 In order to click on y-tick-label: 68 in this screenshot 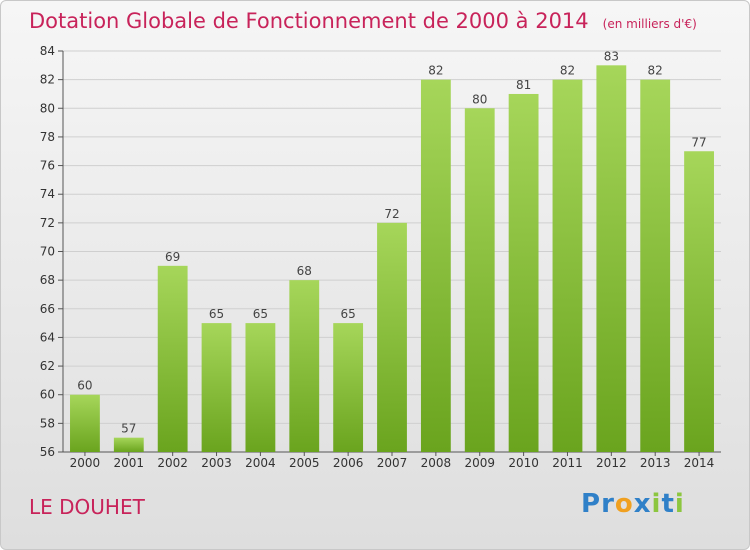, I will do `click(47, 280)`.